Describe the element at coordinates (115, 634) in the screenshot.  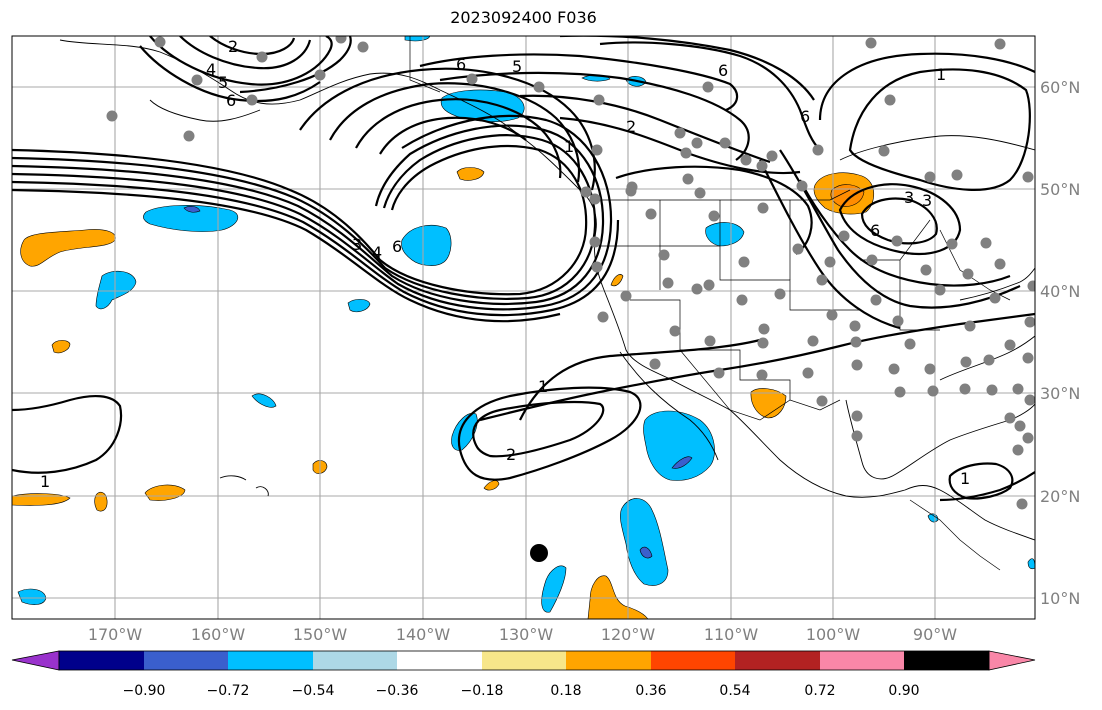
I see `lon-label: 170°W` at that location.